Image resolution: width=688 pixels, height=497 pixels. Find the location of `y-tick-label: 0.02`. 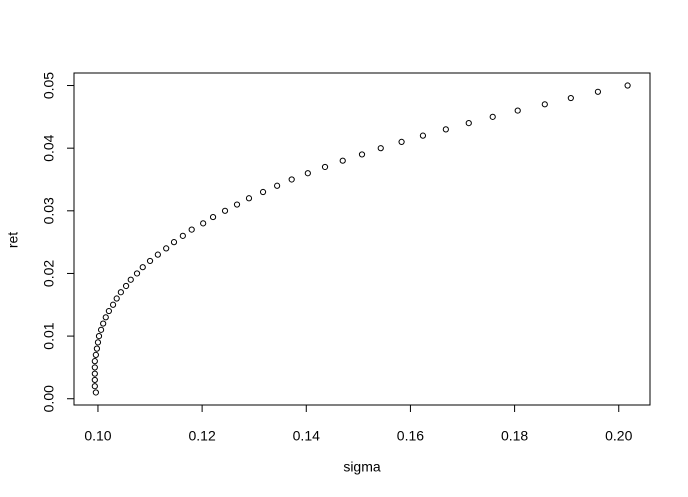

y-tick-label: 0.02 is located at coordinates (49, 273).